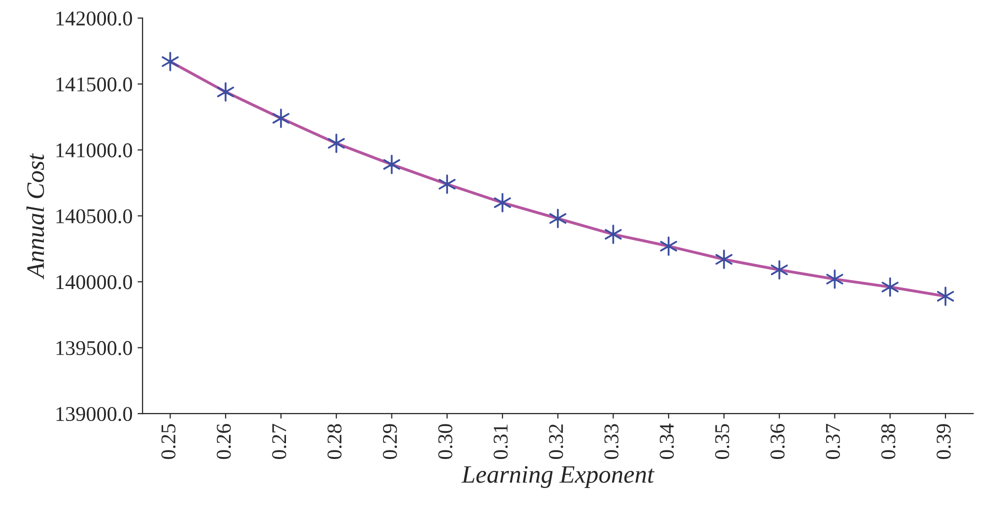 Image resolution: width=983 pixels, height=517 pixels. I want to click on x-tick-label: 0.38, so click(888, 441).